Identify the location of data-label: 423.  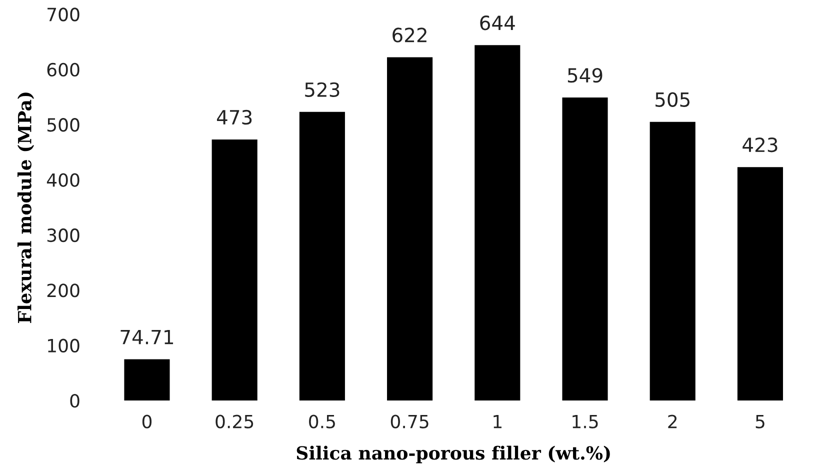
(760, 145).